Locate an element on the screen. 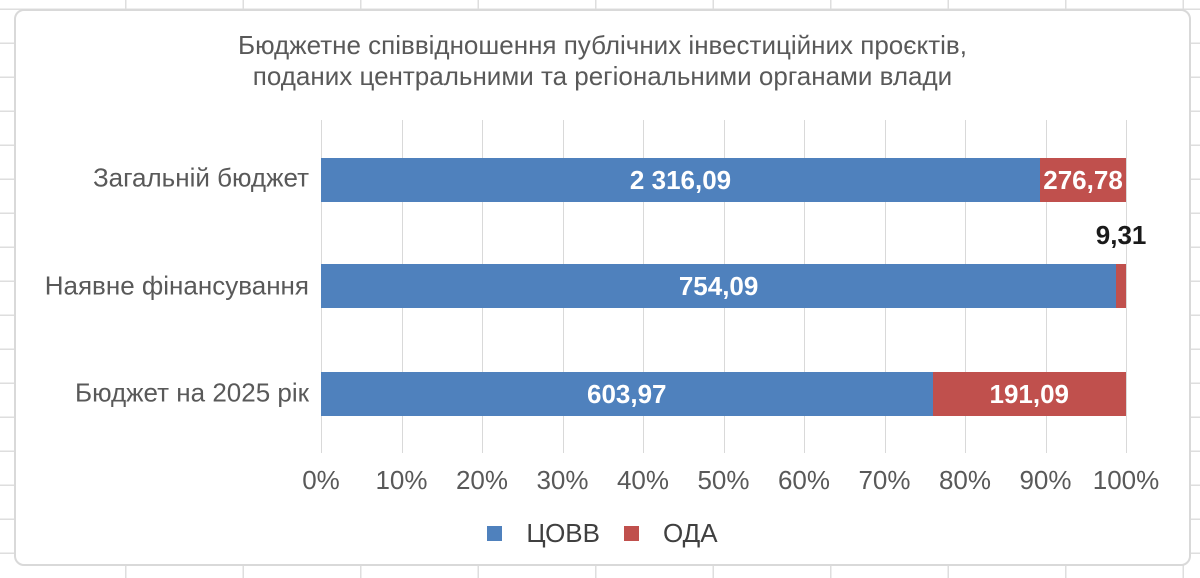  x-tick-label: 100% is located at coordinates (1126, 480).